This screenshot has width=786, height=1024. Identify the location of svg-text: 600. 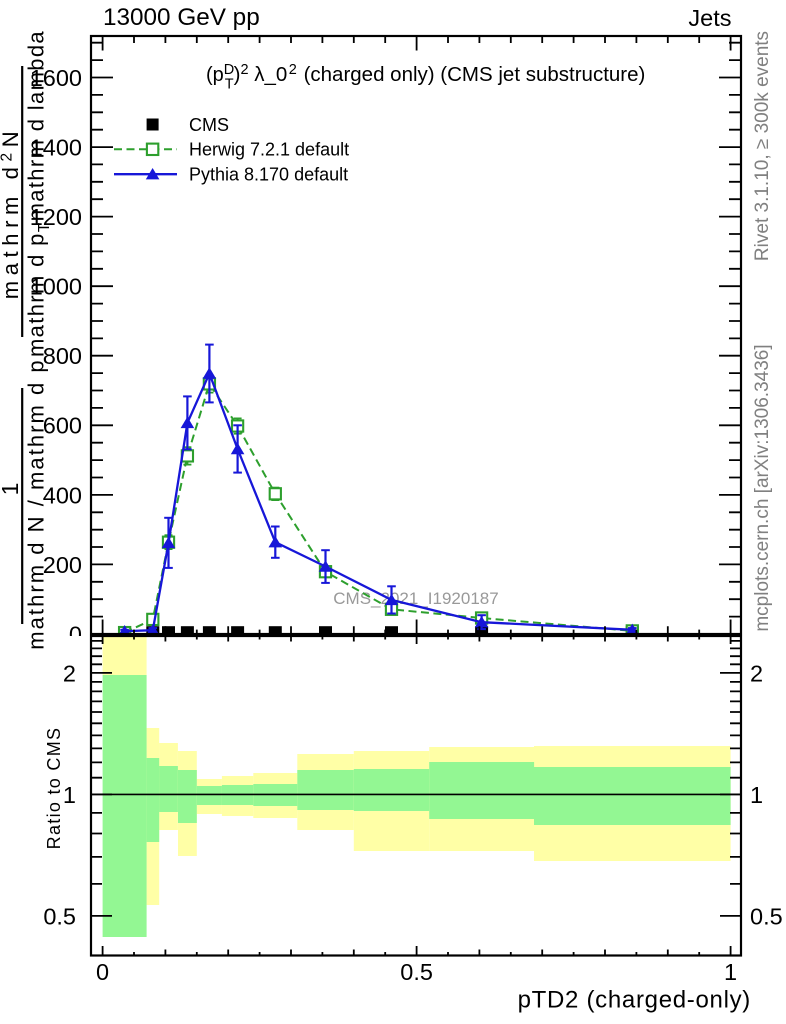
(62, 426).